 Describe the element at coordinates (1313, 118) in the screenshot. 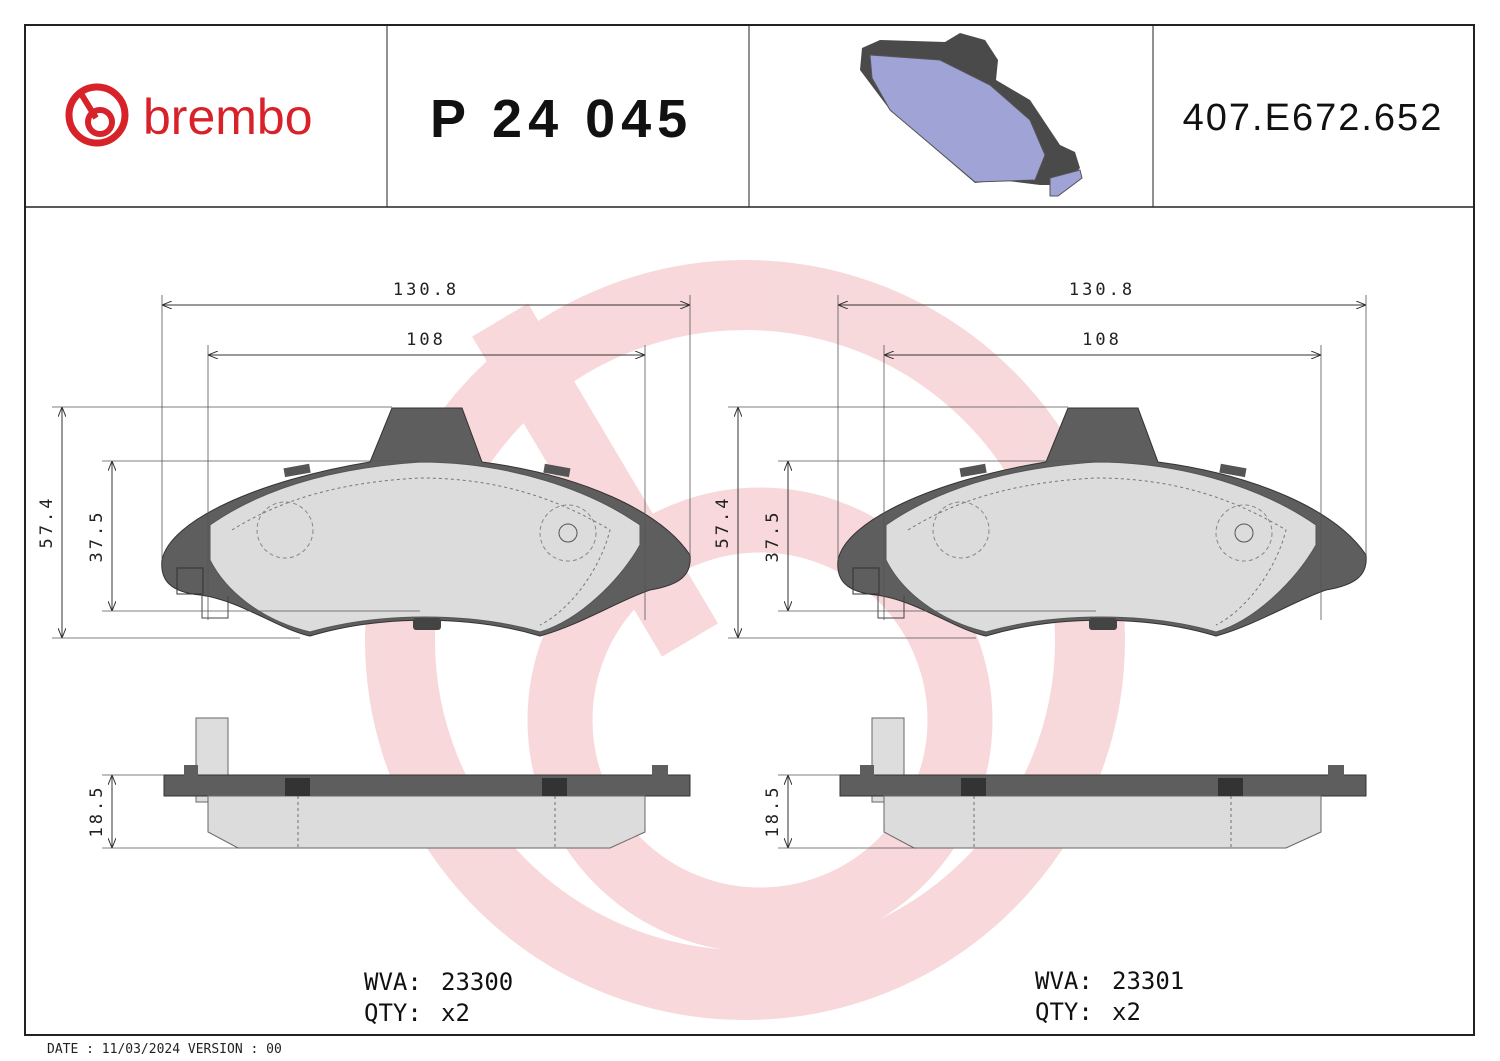

I see `code: 407.E672.652` at that location.